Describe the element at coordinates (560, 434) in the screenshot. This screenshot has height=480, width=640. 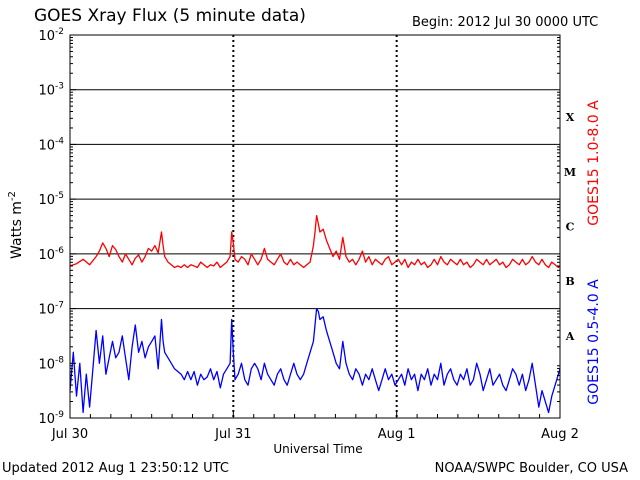
I see `x-tick-label-3: Aug 2` at that location.